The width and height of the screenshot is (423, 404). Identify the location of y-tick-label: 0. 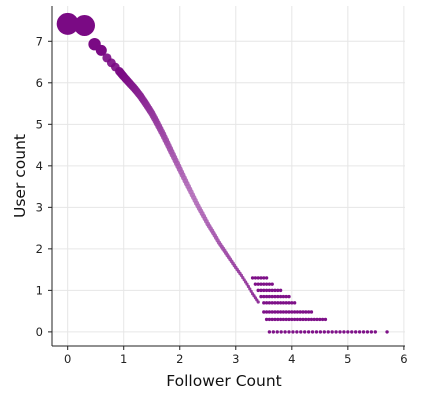
(39, 332).